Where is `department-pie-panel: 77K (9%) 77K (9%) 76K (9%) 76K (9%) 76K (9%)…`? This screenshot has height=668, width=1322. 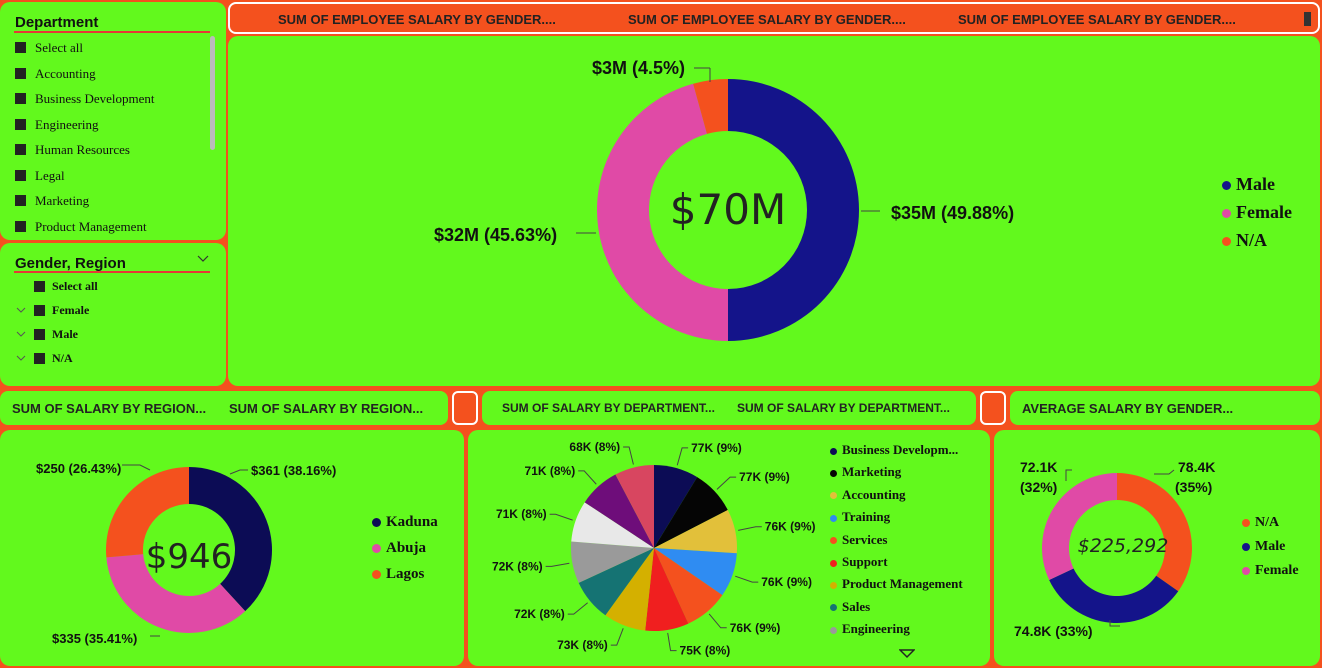 department-pie-panel: 77K (9%) 77K (9%) 76K (9%) 76K (9%) 76K (9%)… is located at coordinates (729, 548).